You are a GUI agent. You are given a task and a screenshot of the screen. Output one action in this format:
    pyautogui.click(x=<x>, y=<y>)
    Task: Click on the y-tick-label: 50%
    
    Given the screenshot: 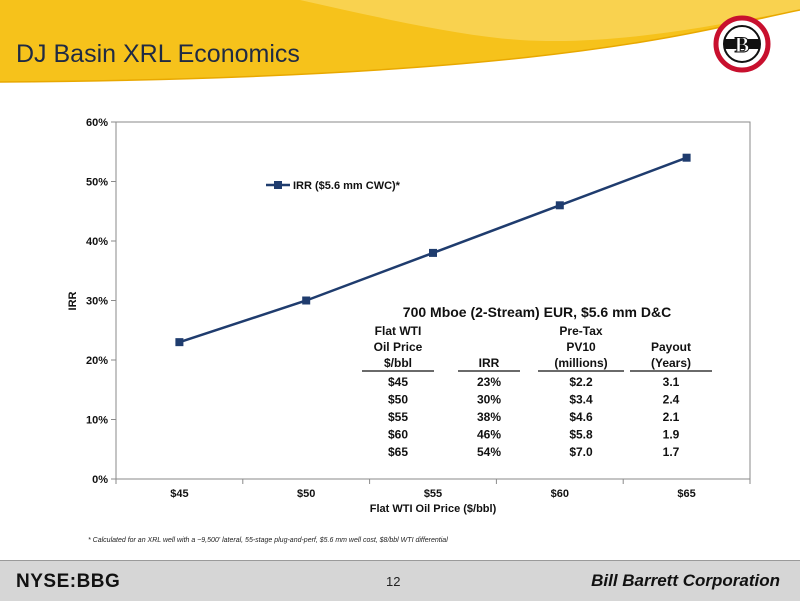 What is the action you would take?
    pyautogui.click(x=97, y=183)
    